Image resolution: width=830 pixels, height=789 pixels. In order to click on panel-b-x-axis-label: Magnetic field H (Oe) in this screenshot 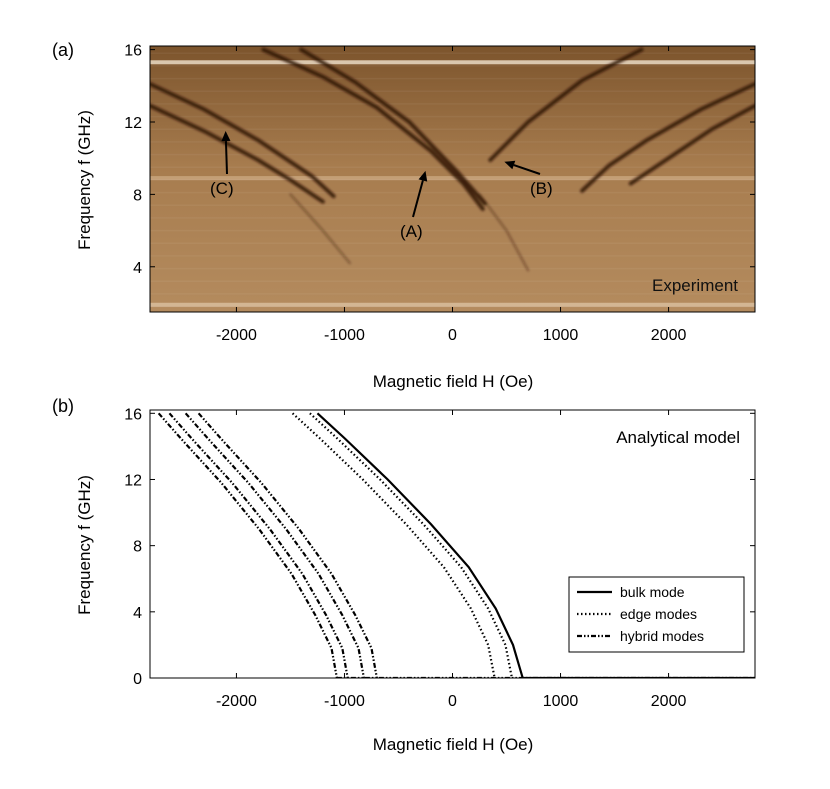, I will do `click(453, 744)`.